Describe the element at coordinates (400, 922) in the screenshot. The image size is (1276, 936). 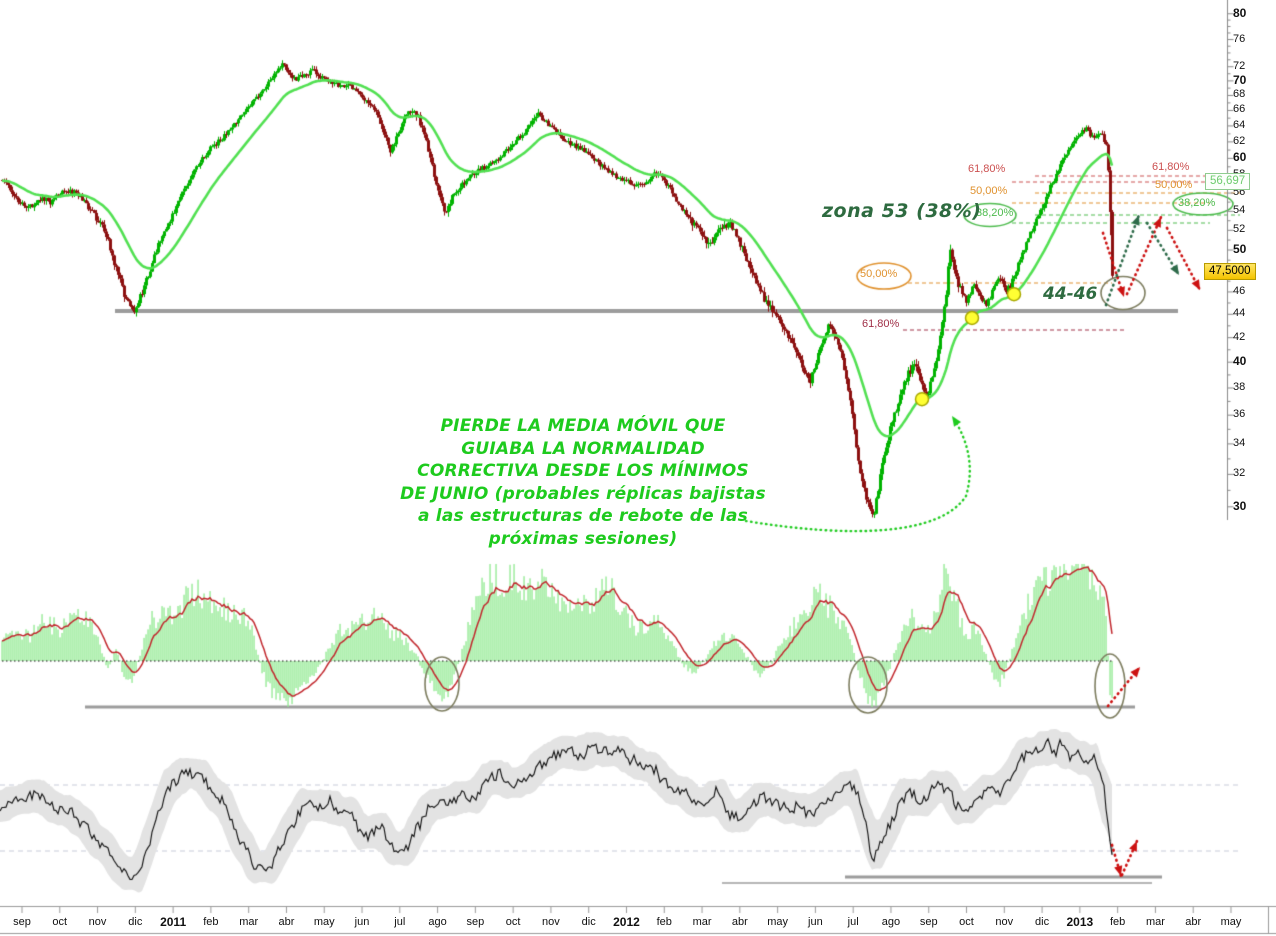
I see `x-axis-label-10: jul` at that location.